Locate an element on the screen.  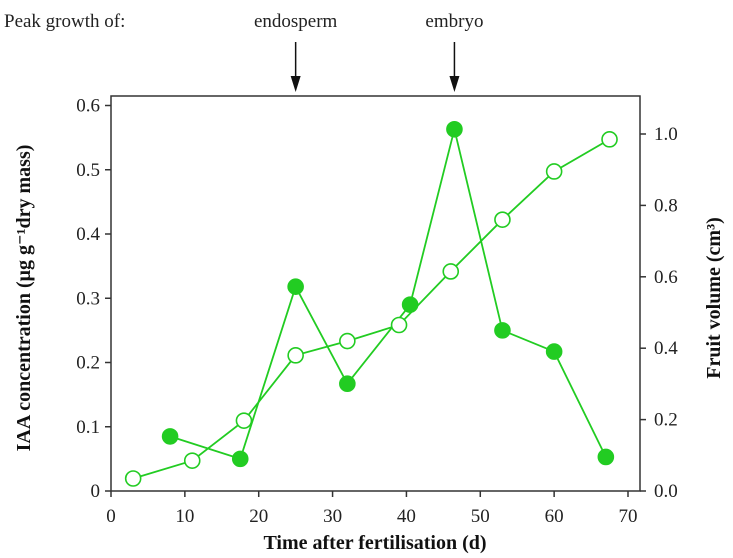
left-y-axis-title: IAA concentration (μg g⁻¹dry mass) is located at coordinates (24, 298).